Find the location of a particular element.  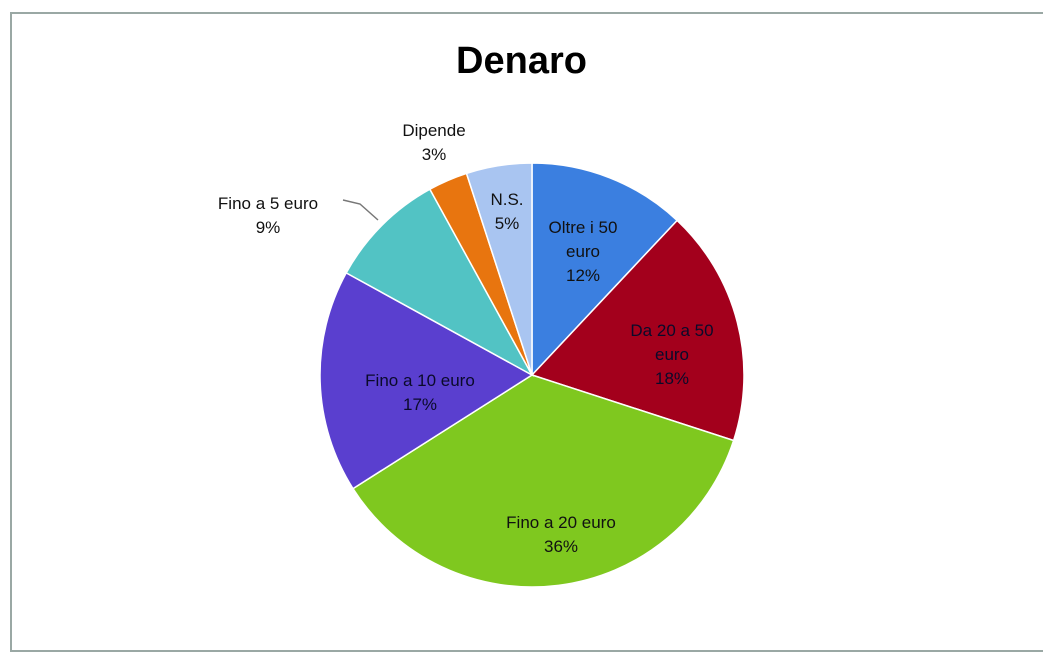

value-label: 9% is located at coordinates (268, 227).